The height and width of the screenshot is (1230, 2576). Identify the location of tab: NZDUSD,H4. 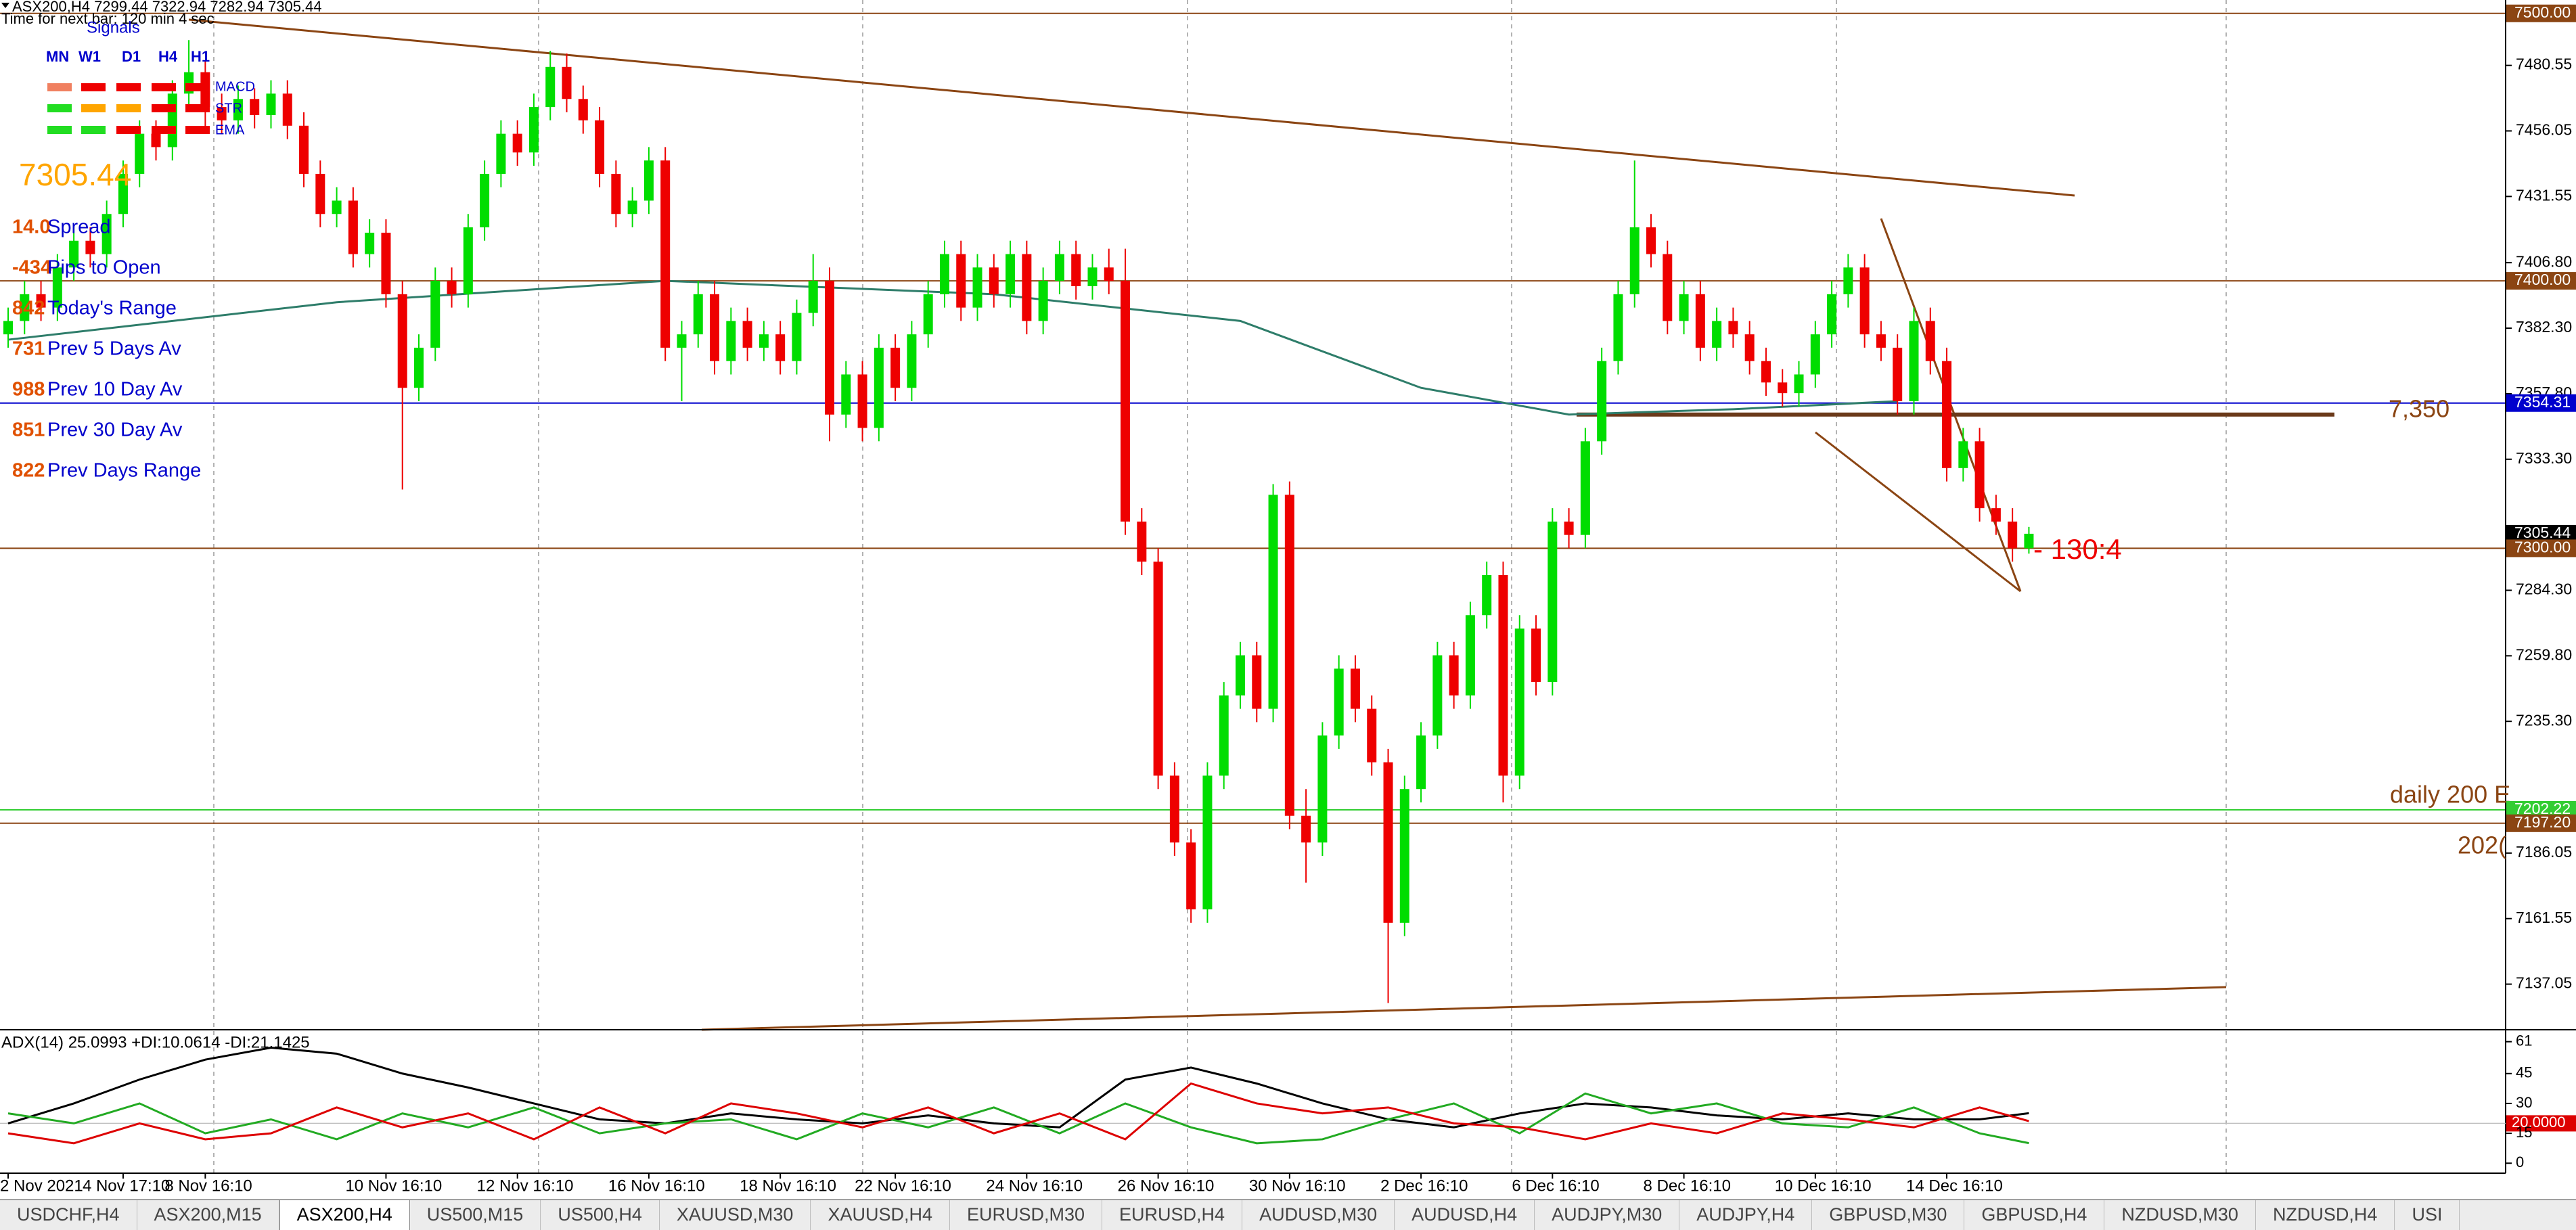
(2325, 1215).